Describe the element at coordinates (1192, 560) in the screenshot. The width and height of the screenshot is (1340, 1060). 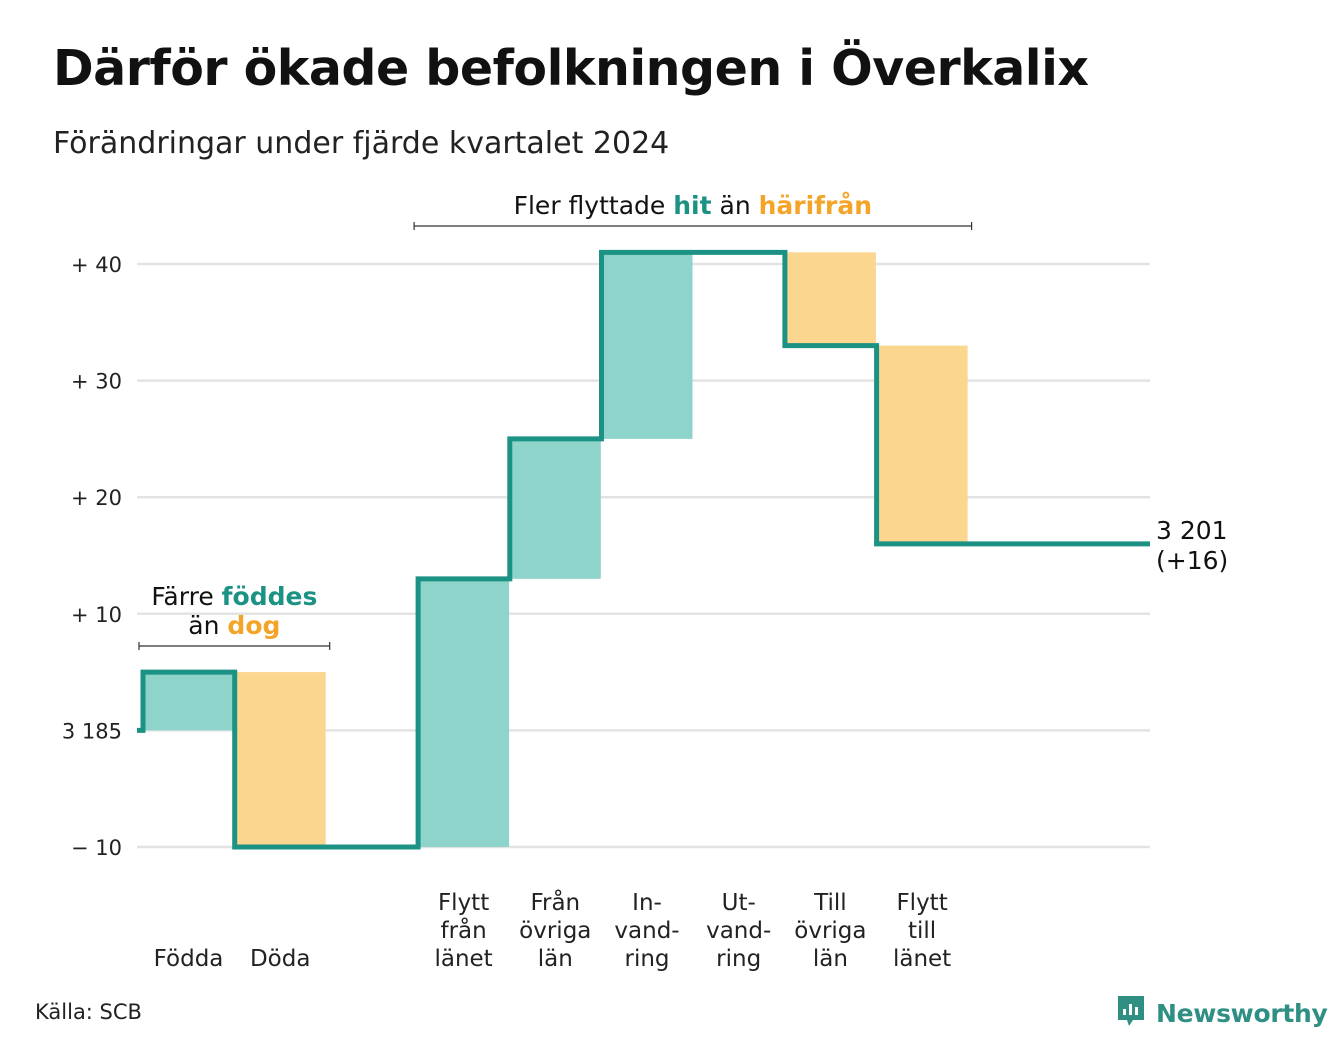
I see `end-change: (+16)` at that location.